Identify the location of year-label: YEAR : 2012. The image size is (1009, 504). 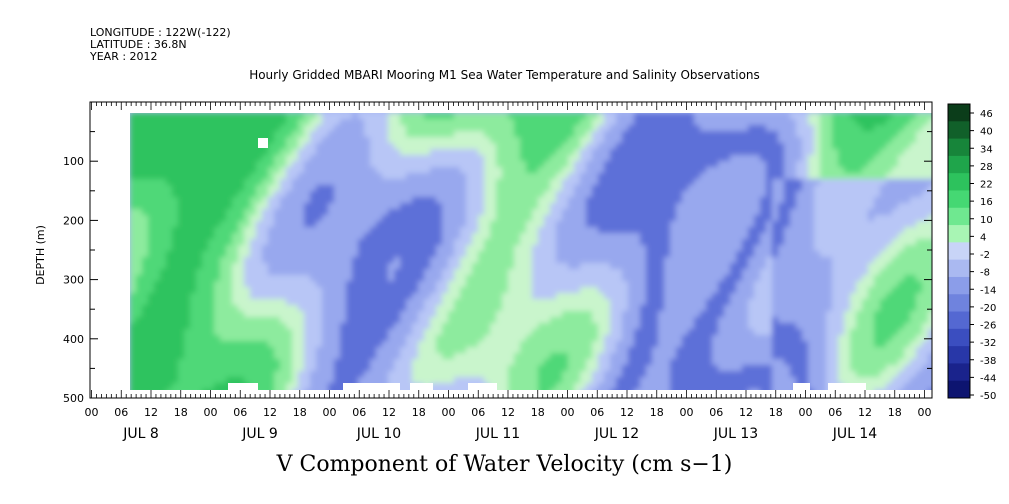
(124, 56).